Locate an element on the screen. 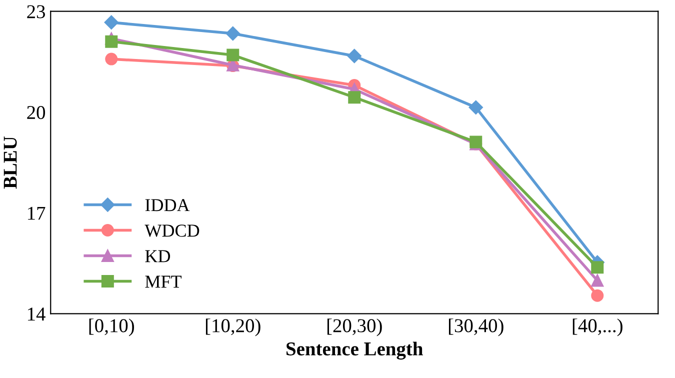 This screenshot has width=675, height=378. y-tick-label: 14 is located at coordinates (37, 314).